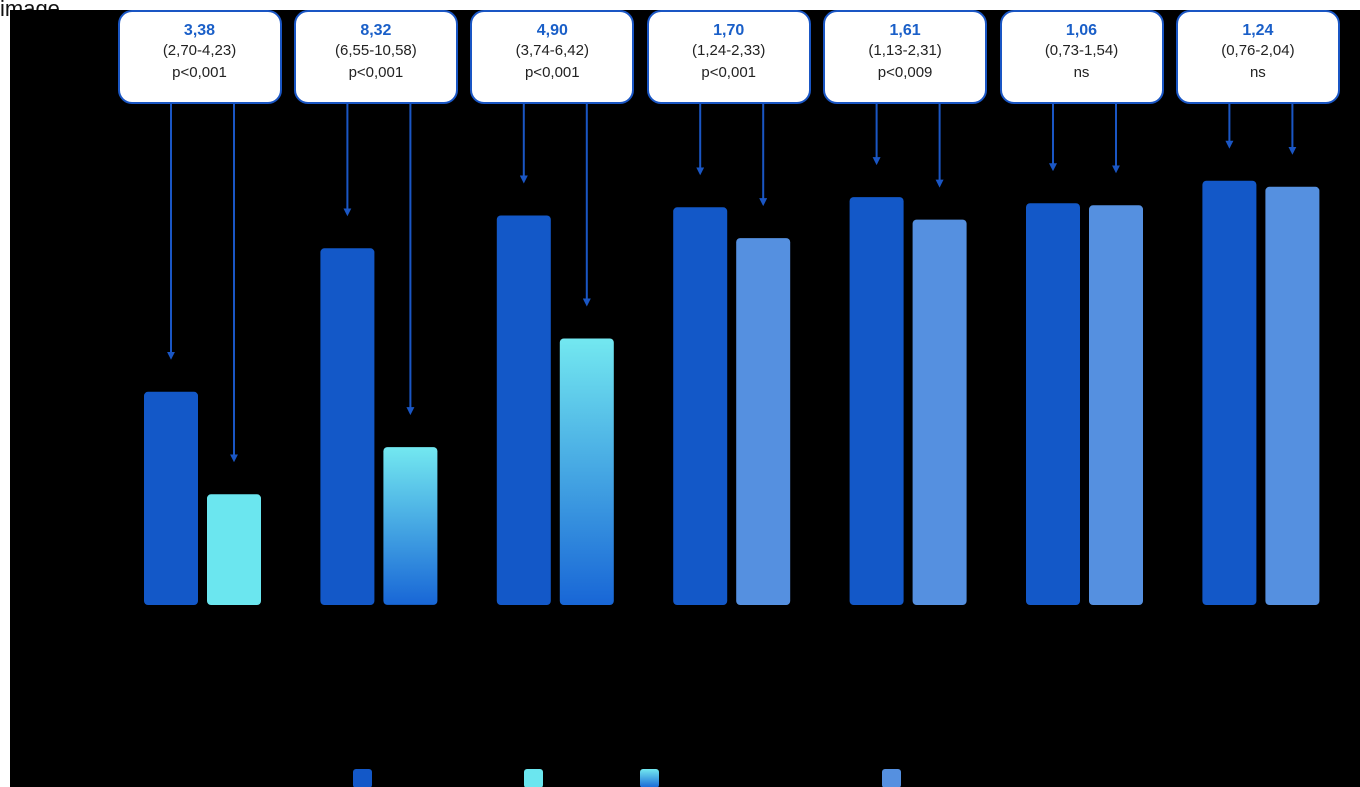 This screenshot has height=787, width=1360. What do you see at coordinates (627, 778) in the screenshot?
I see `legend` at bounding box center [627, 778].